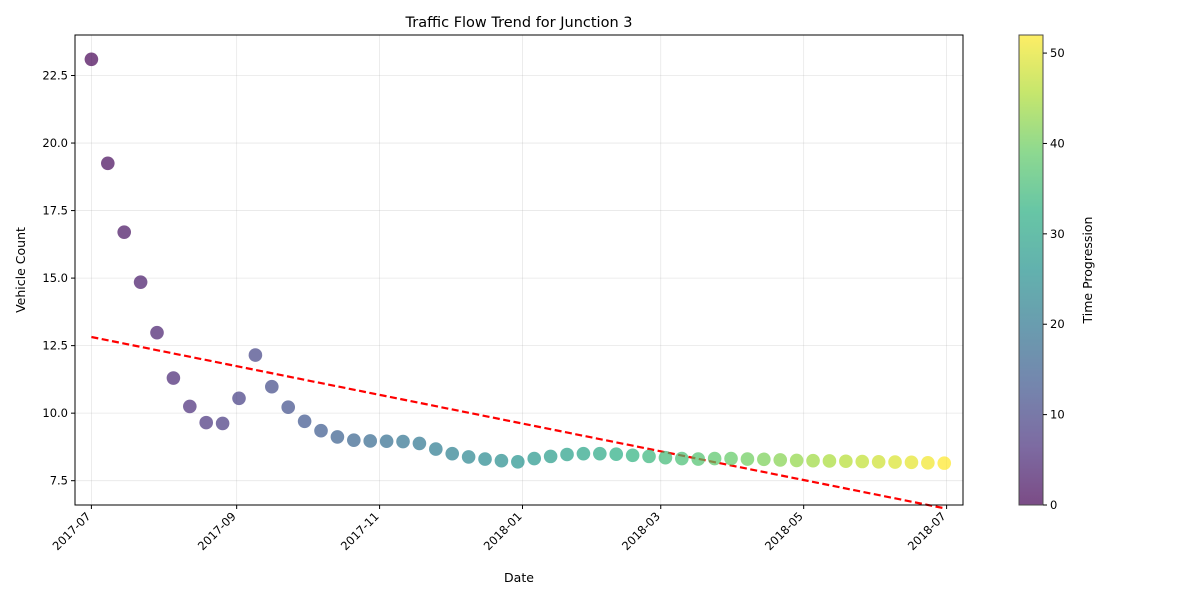 Image resolution: width=1200 pixels, height=600 pixels. Describe the element at coordinates (784, 531) in the screenshot. I see `x-tick-label: 2018-05` at that location.